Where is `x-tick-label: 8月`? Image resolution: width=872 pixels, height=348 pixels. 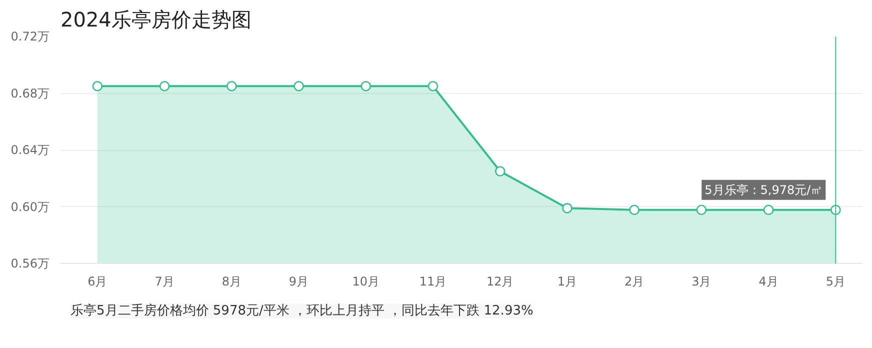
x-tick-label: 8月 is located at coordinates (232, 281).